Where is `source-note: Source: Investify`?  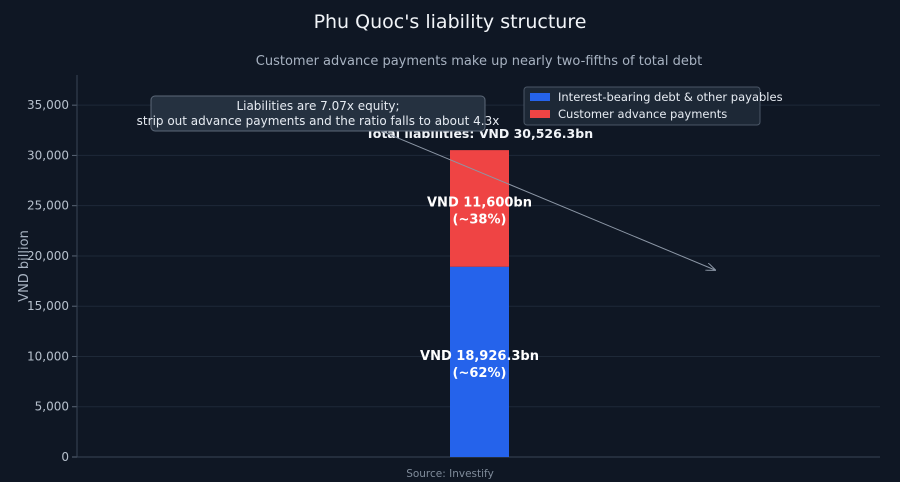 source-note: Source: Investify is located at coordinates (450, 474).